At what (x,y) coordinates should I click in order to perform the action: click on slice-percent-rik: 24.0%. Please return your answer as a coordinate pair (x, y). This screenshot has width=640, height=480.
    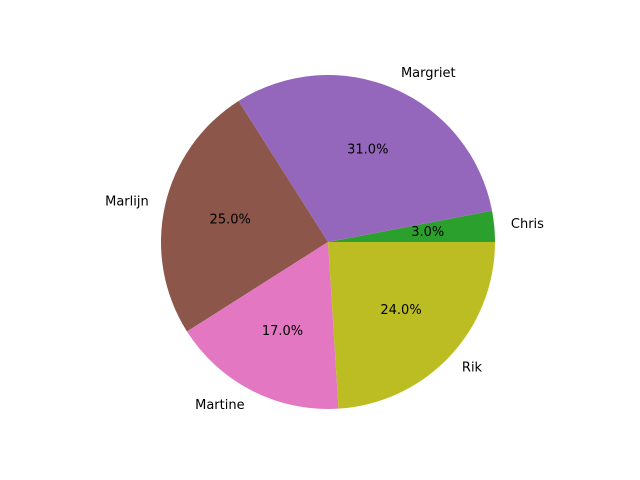
    Looking at the image, I should click on (400, 310).